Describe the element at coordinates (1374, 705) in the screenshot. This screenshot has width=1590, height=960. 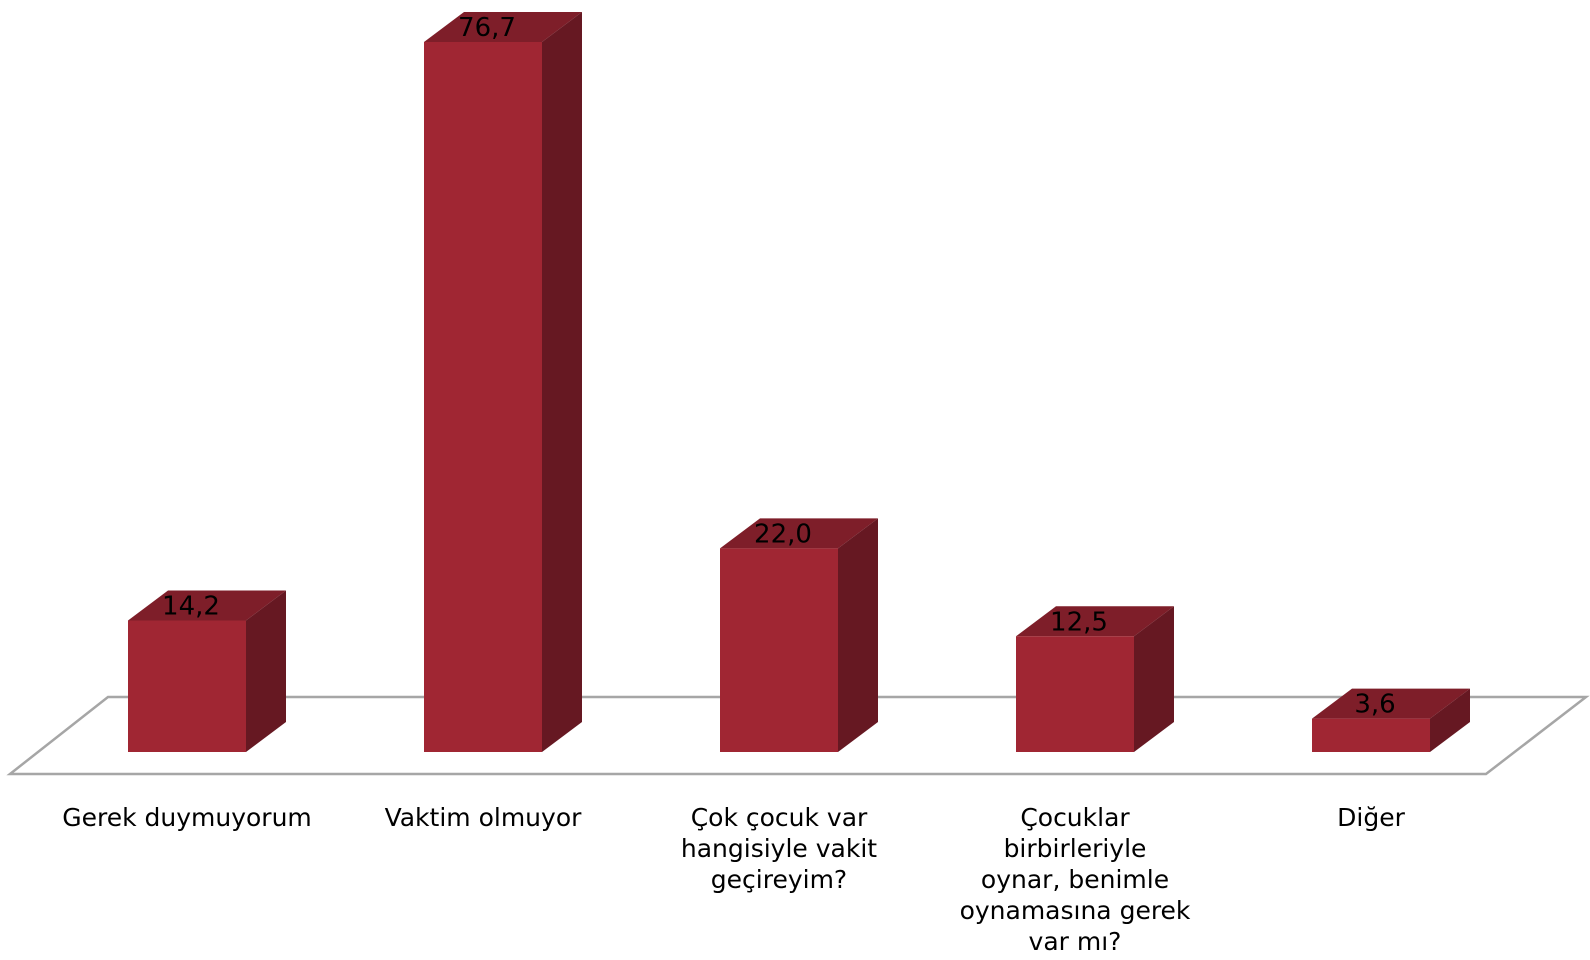
I see `data-label: 3,6` at that location.